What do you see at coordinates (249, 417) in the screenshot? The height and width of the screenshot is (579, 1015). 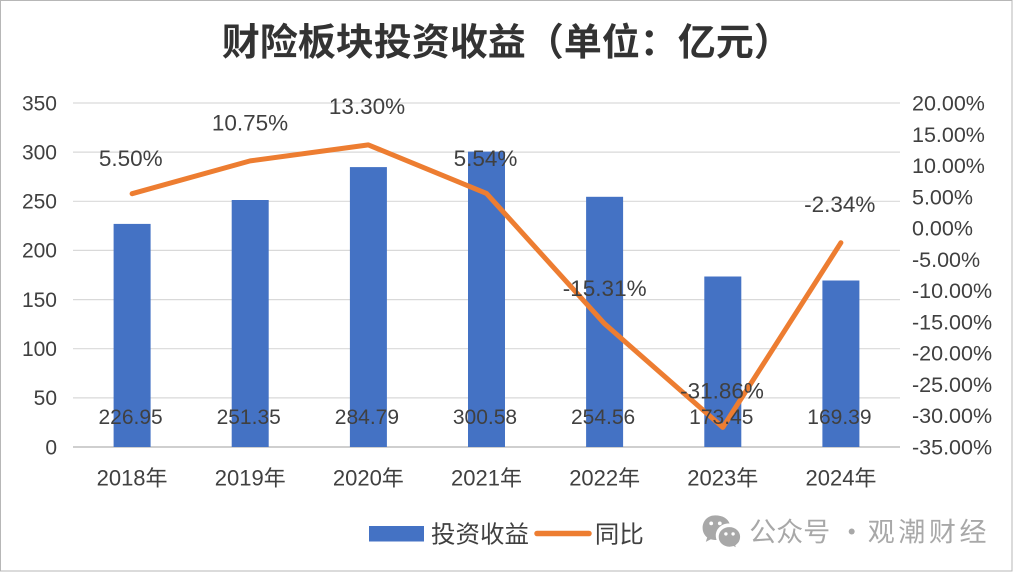 I see `svg-text: 251.35` at bounding box center [249, 417].